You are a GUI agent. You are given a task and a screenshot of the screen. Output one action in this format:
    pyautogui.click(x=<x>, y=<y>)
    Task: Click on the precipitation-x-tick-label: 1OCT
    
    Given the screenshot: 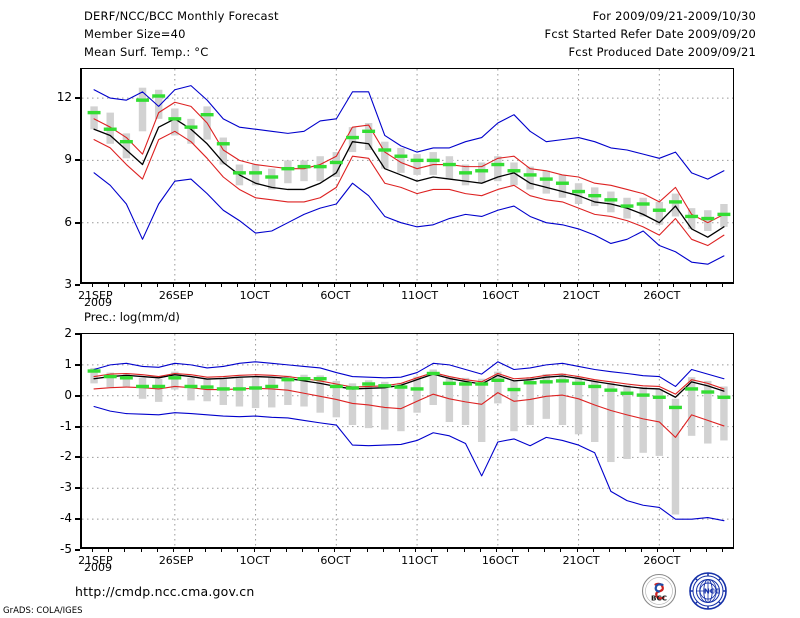 What is the action you would take?
    pyautogui.click(x=254, y=560)
    